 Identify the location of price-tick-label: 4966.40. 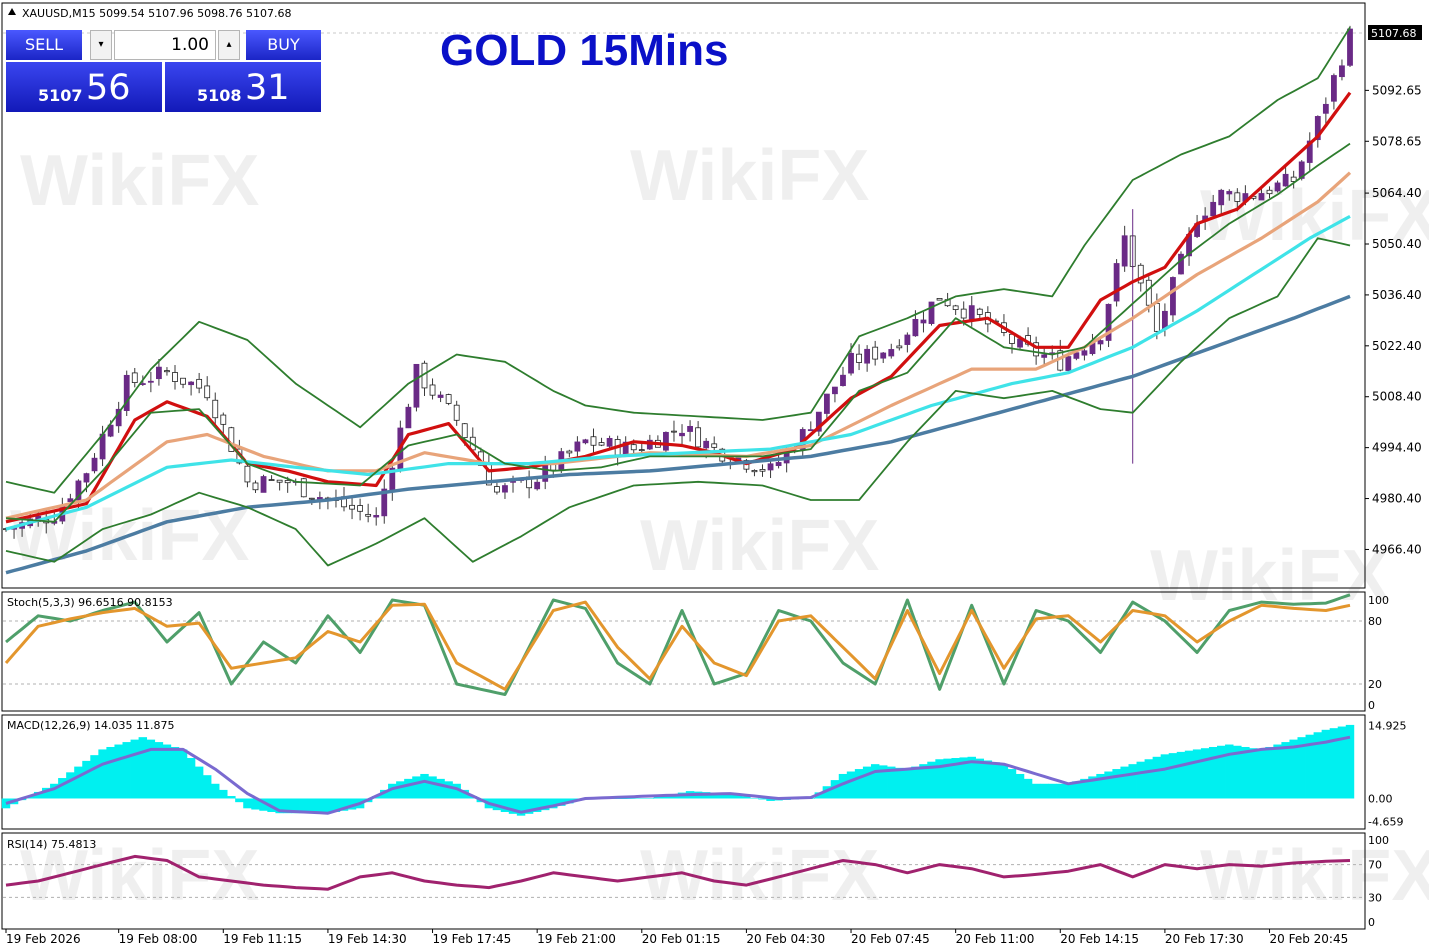
(1397, 549).